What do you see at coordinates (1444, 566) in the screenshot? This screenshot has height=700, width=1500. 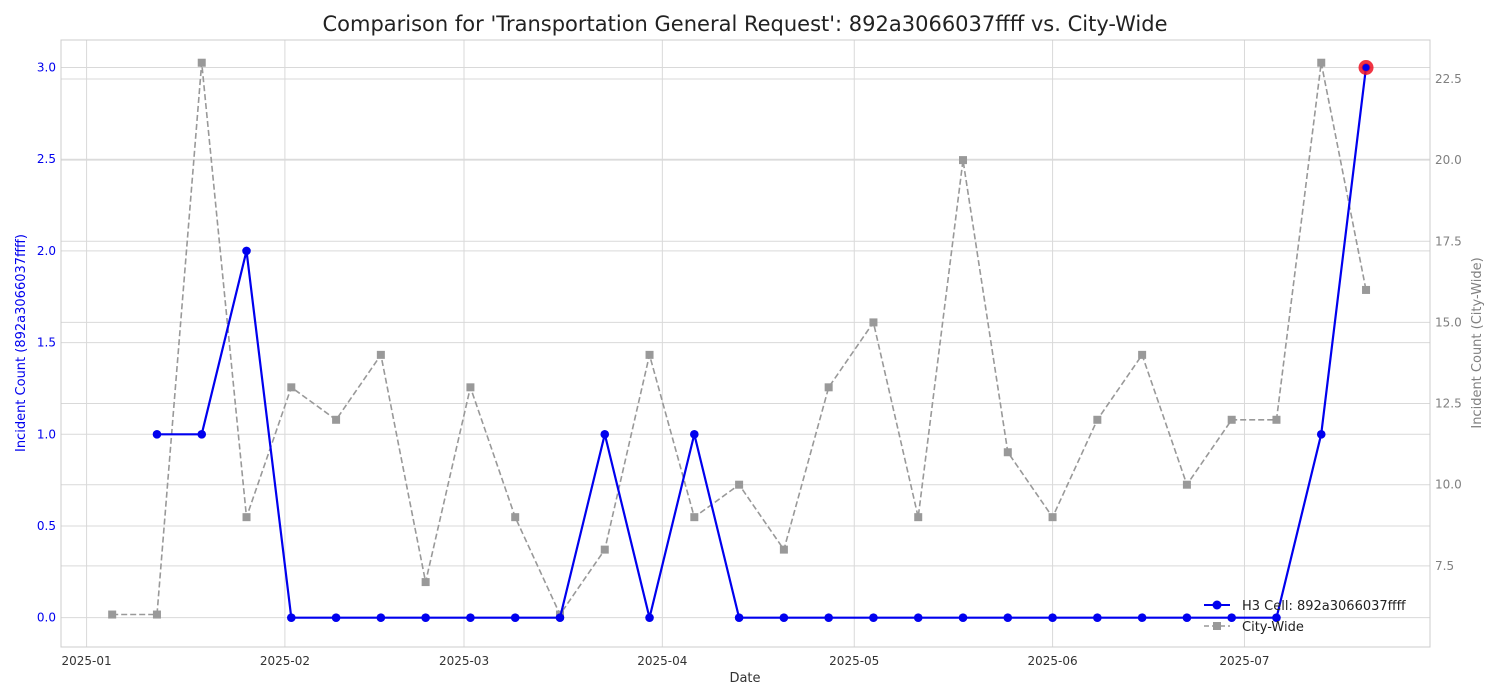 I see `y-tick-label-right: 7.5` at bounding box center [1444, 566].